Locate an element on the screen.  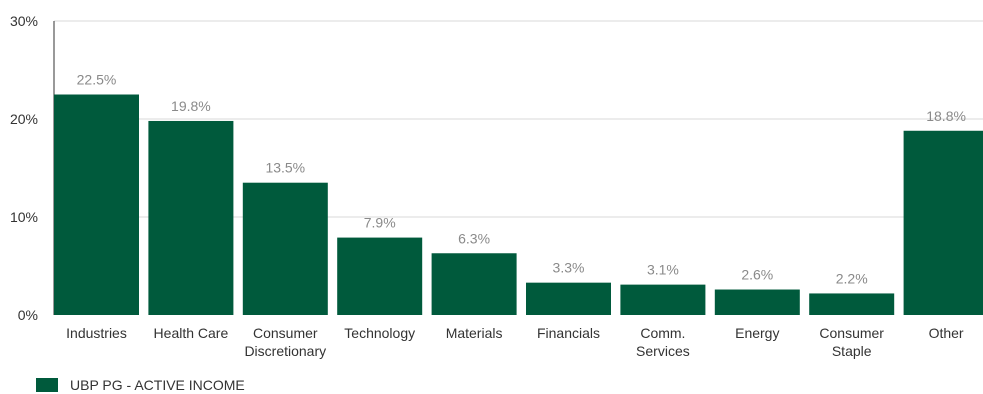
category-label: Financials is located at coordinates (568, 333).